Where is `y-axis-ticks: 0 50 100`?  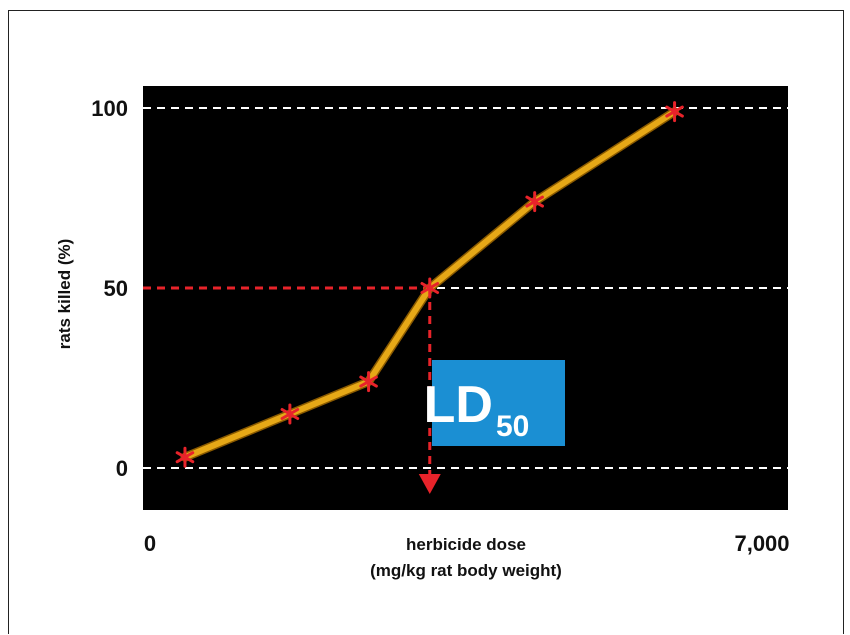
y-axis-ticks: 0 50 100 is located at coordinates (109, 288).